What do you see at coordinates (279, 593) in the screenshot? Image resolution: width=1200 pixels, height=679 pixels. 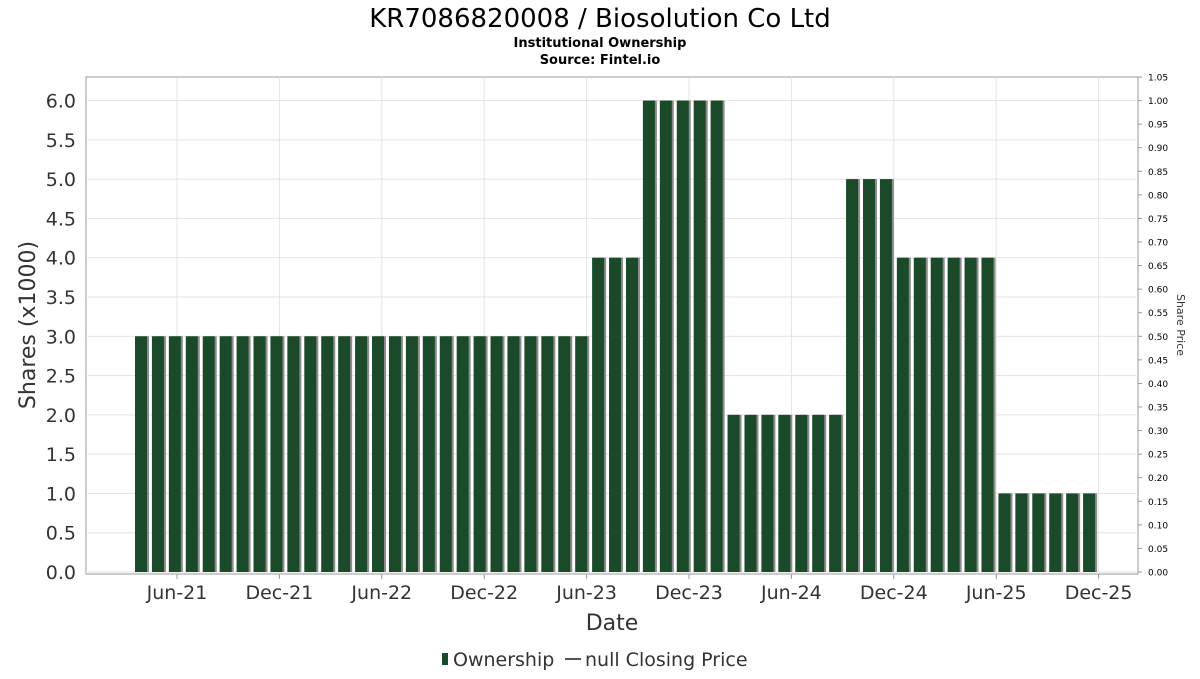 I see `x-tick-label: Dec-21` at bounding box center [279, 593].